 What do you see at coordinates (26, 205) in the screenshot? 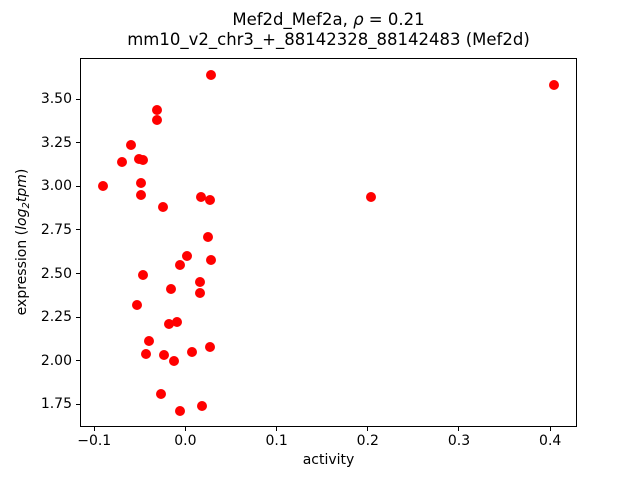
I see `ylabel-log-sub: 2` at bounding box center [26, 205].